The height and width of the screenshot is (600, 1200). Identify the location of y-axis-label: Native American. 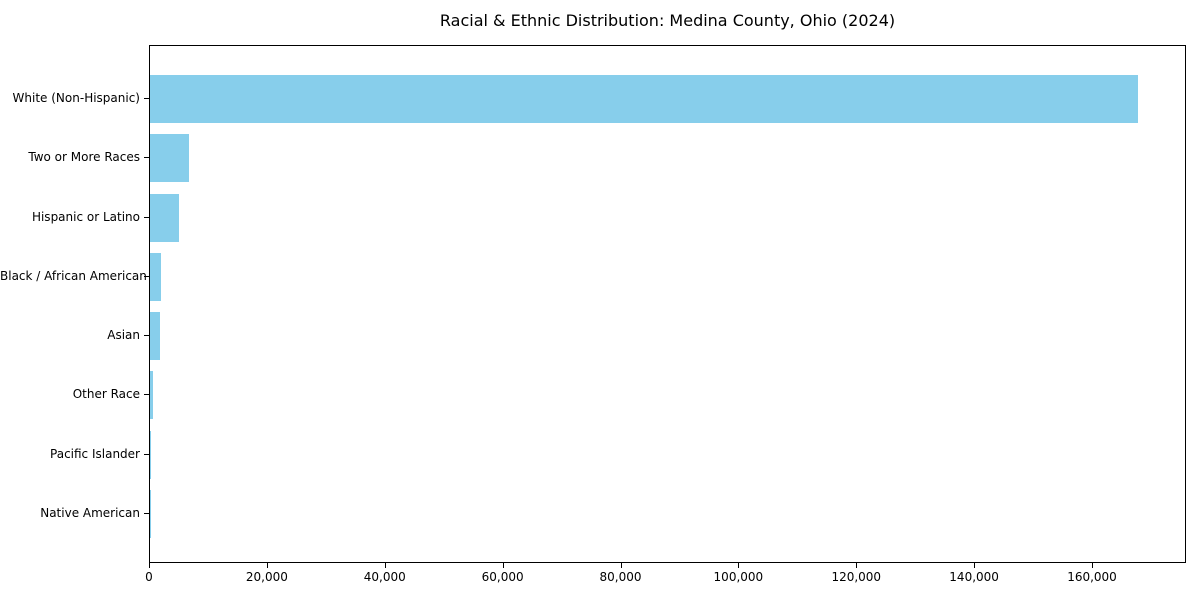
(90, 513).